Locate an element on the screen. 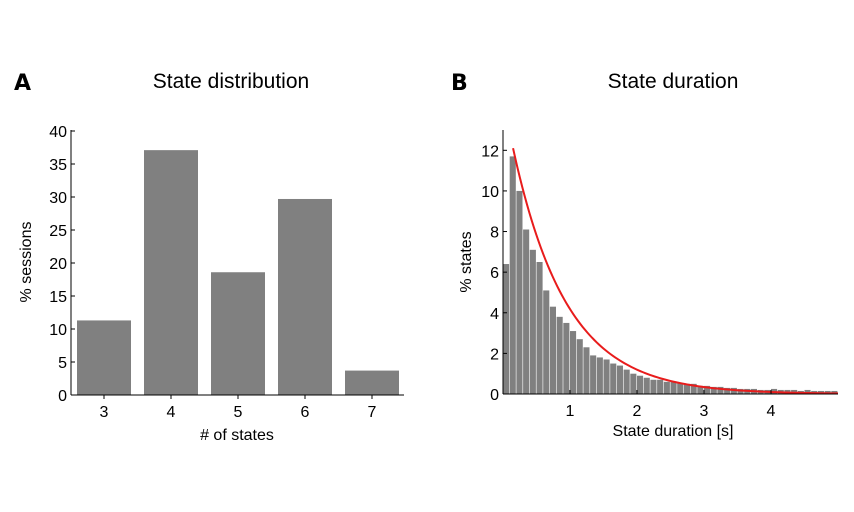  y-axis-label-a: % sessions is located at coordinates (26, 262).